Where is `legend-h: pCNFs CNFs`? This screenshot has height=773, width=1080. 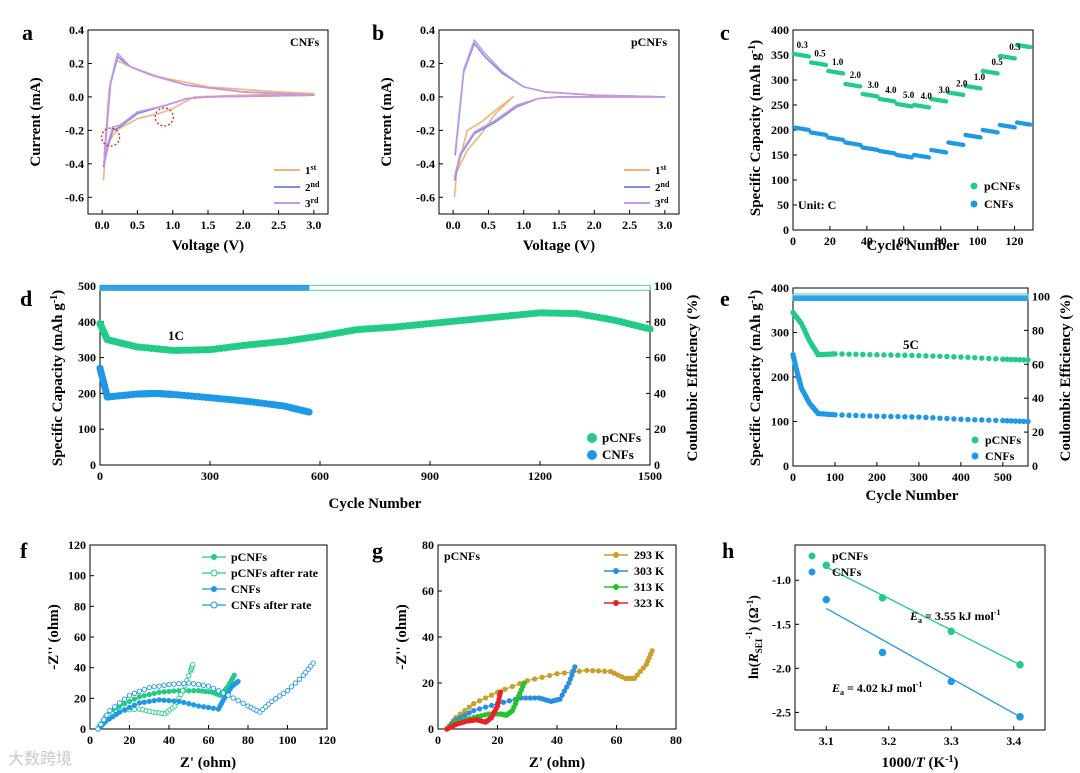
legend-h: pCNFs CNFs is located at coordinates (838, 564).